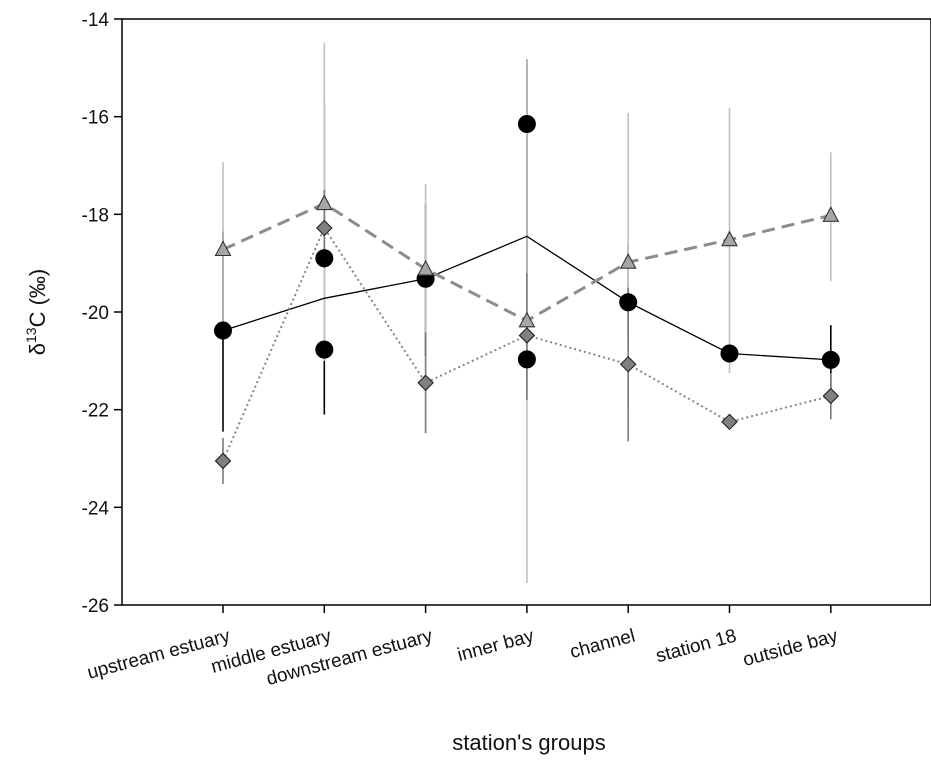  What do you see at coordinates (791, 648) in the screenshot?
I see `x-tick-label: outside bay` at bounding box center [791, 648].